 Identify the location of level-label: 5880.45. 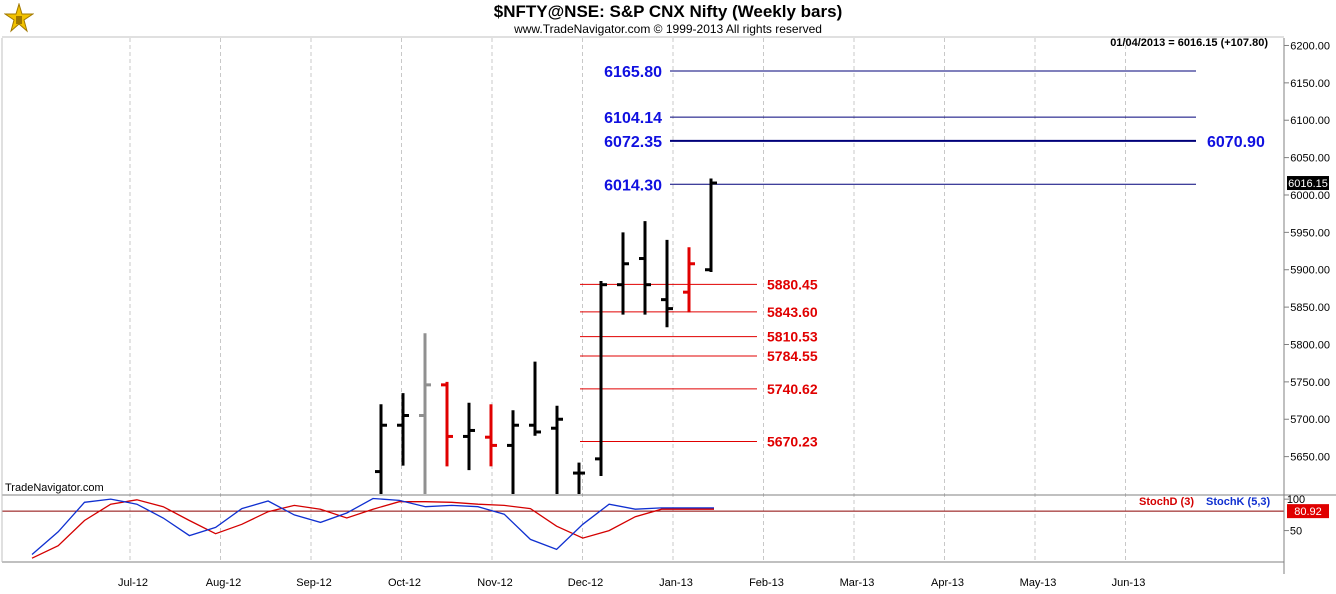
(792, 284).